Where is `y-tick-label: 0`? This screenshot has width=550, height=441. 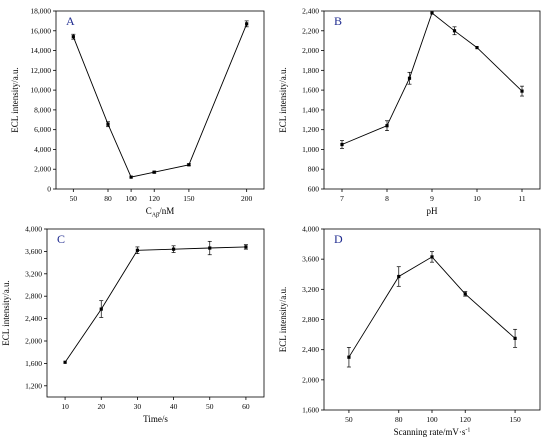
y-tick-label: 0 is located at coordinates (49, 189).